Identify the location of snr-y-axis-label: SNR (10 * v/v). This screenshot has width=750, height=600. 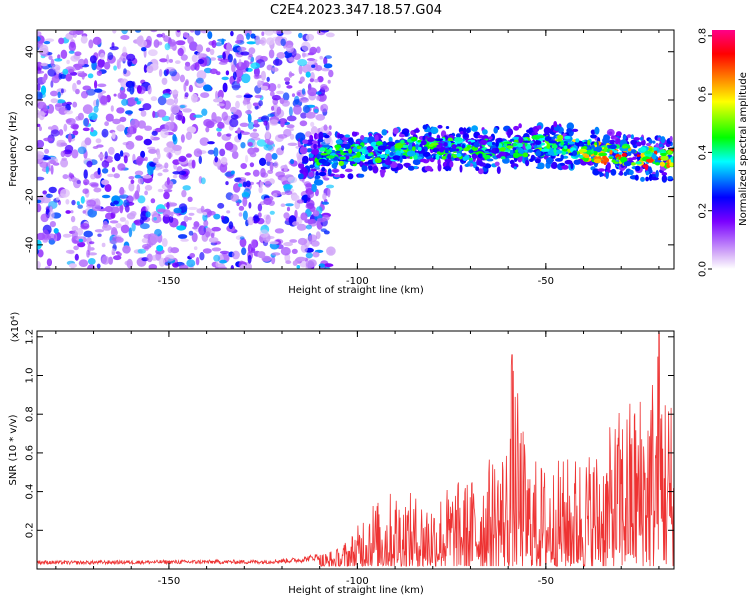
(13, 449).